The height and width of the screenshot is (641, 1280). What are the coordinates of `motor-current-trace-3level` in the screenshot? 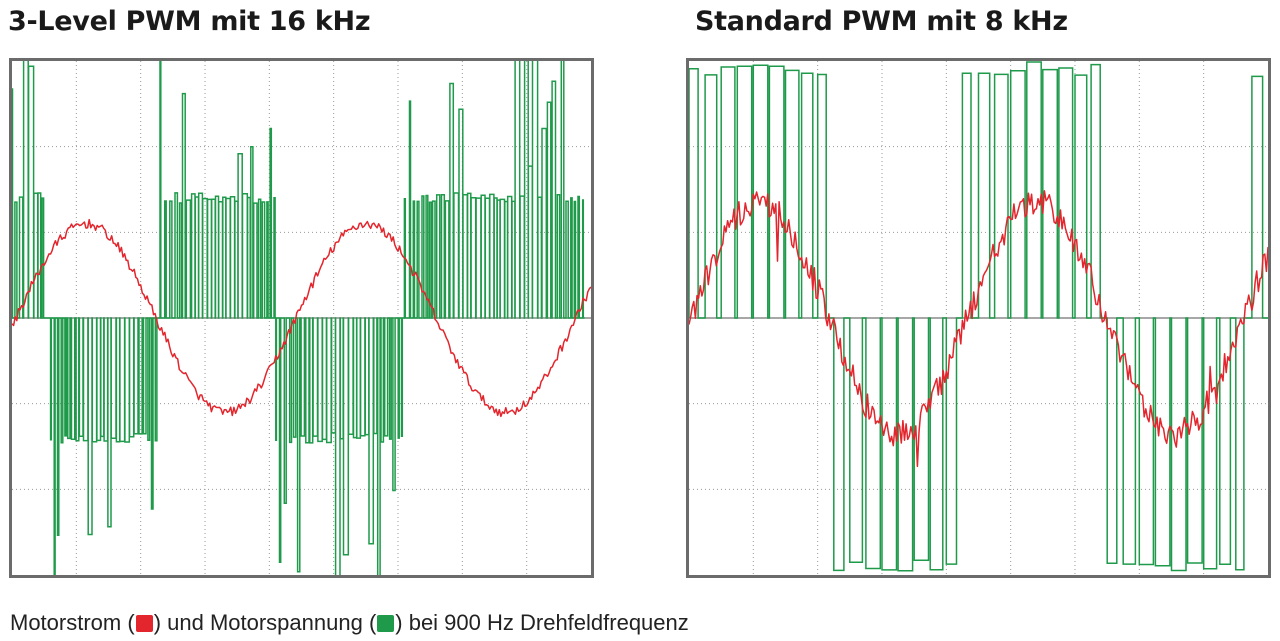 It's located at (301, 318).